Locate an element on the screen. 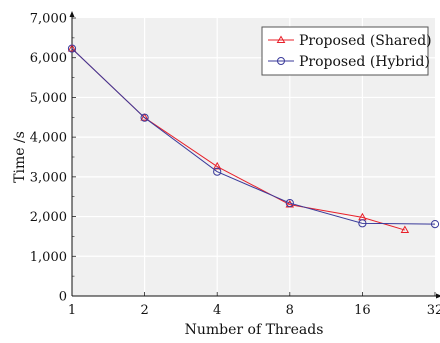  x-axis-title: Number of Threads is located at coordinates (254, 330).